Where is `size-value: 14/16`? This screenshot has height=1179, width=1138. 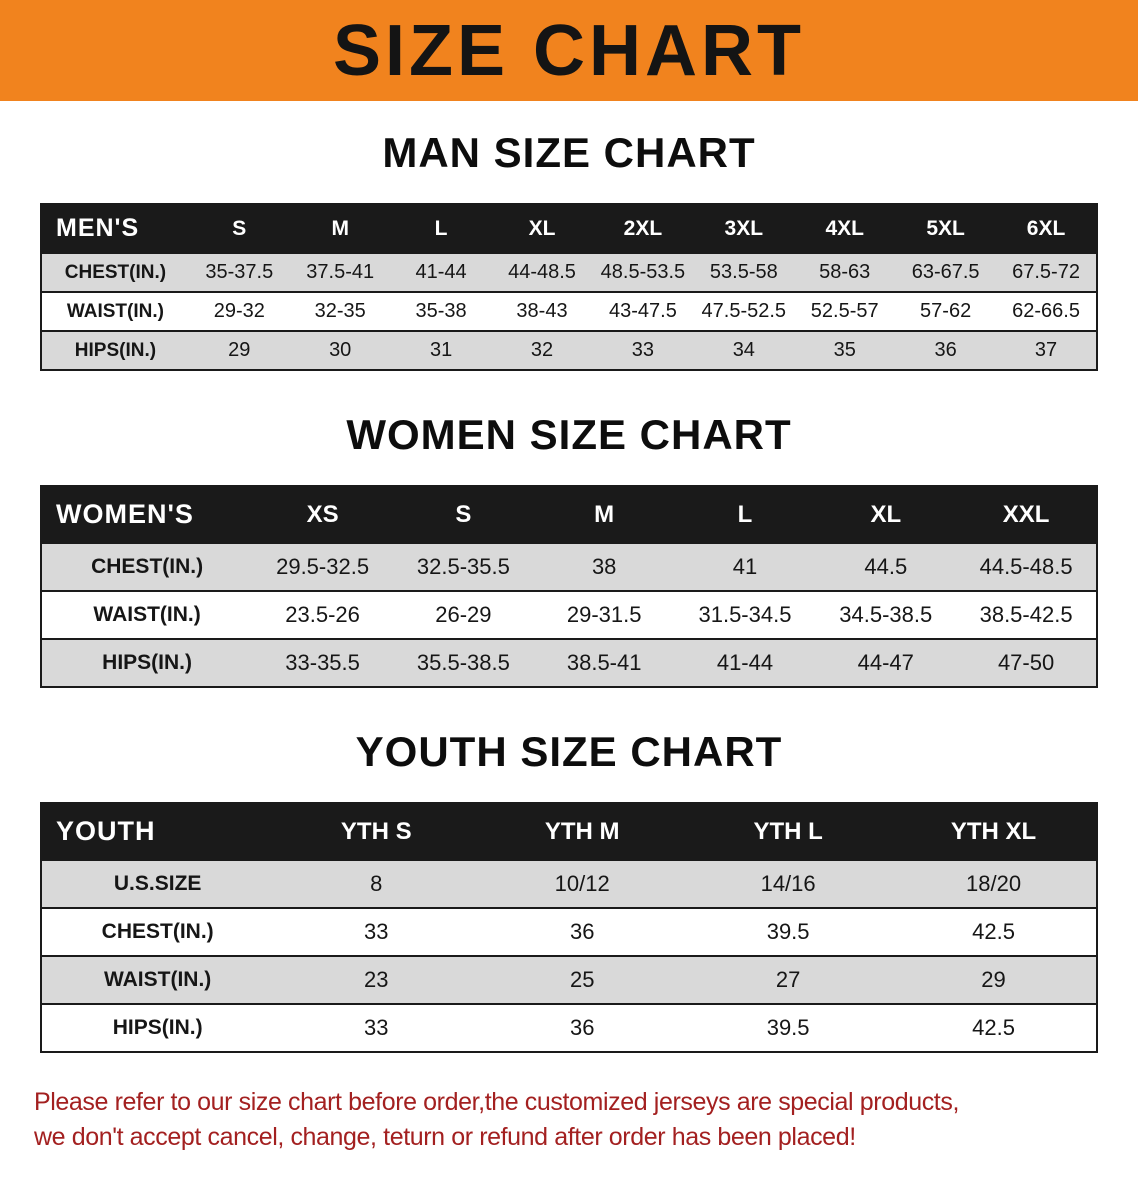
size-value: 14/16 is located at coordinates (788, 883).